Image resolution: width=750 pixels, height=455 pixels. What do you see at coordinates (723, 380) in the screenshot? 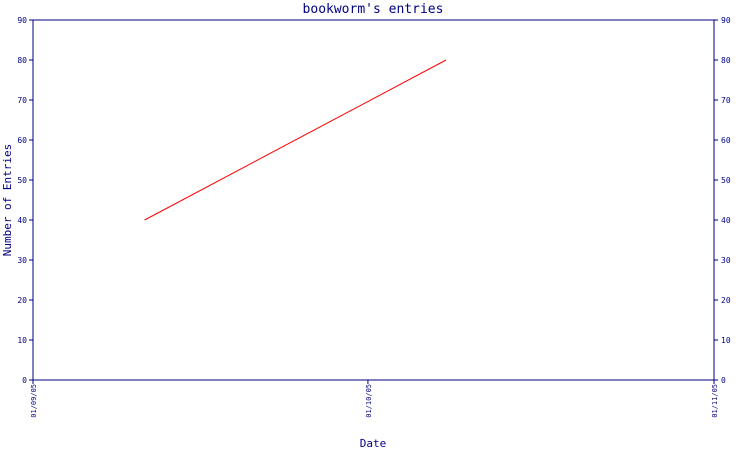
I see `y-tick-label-right: 0` at bounding box center [723, 380].